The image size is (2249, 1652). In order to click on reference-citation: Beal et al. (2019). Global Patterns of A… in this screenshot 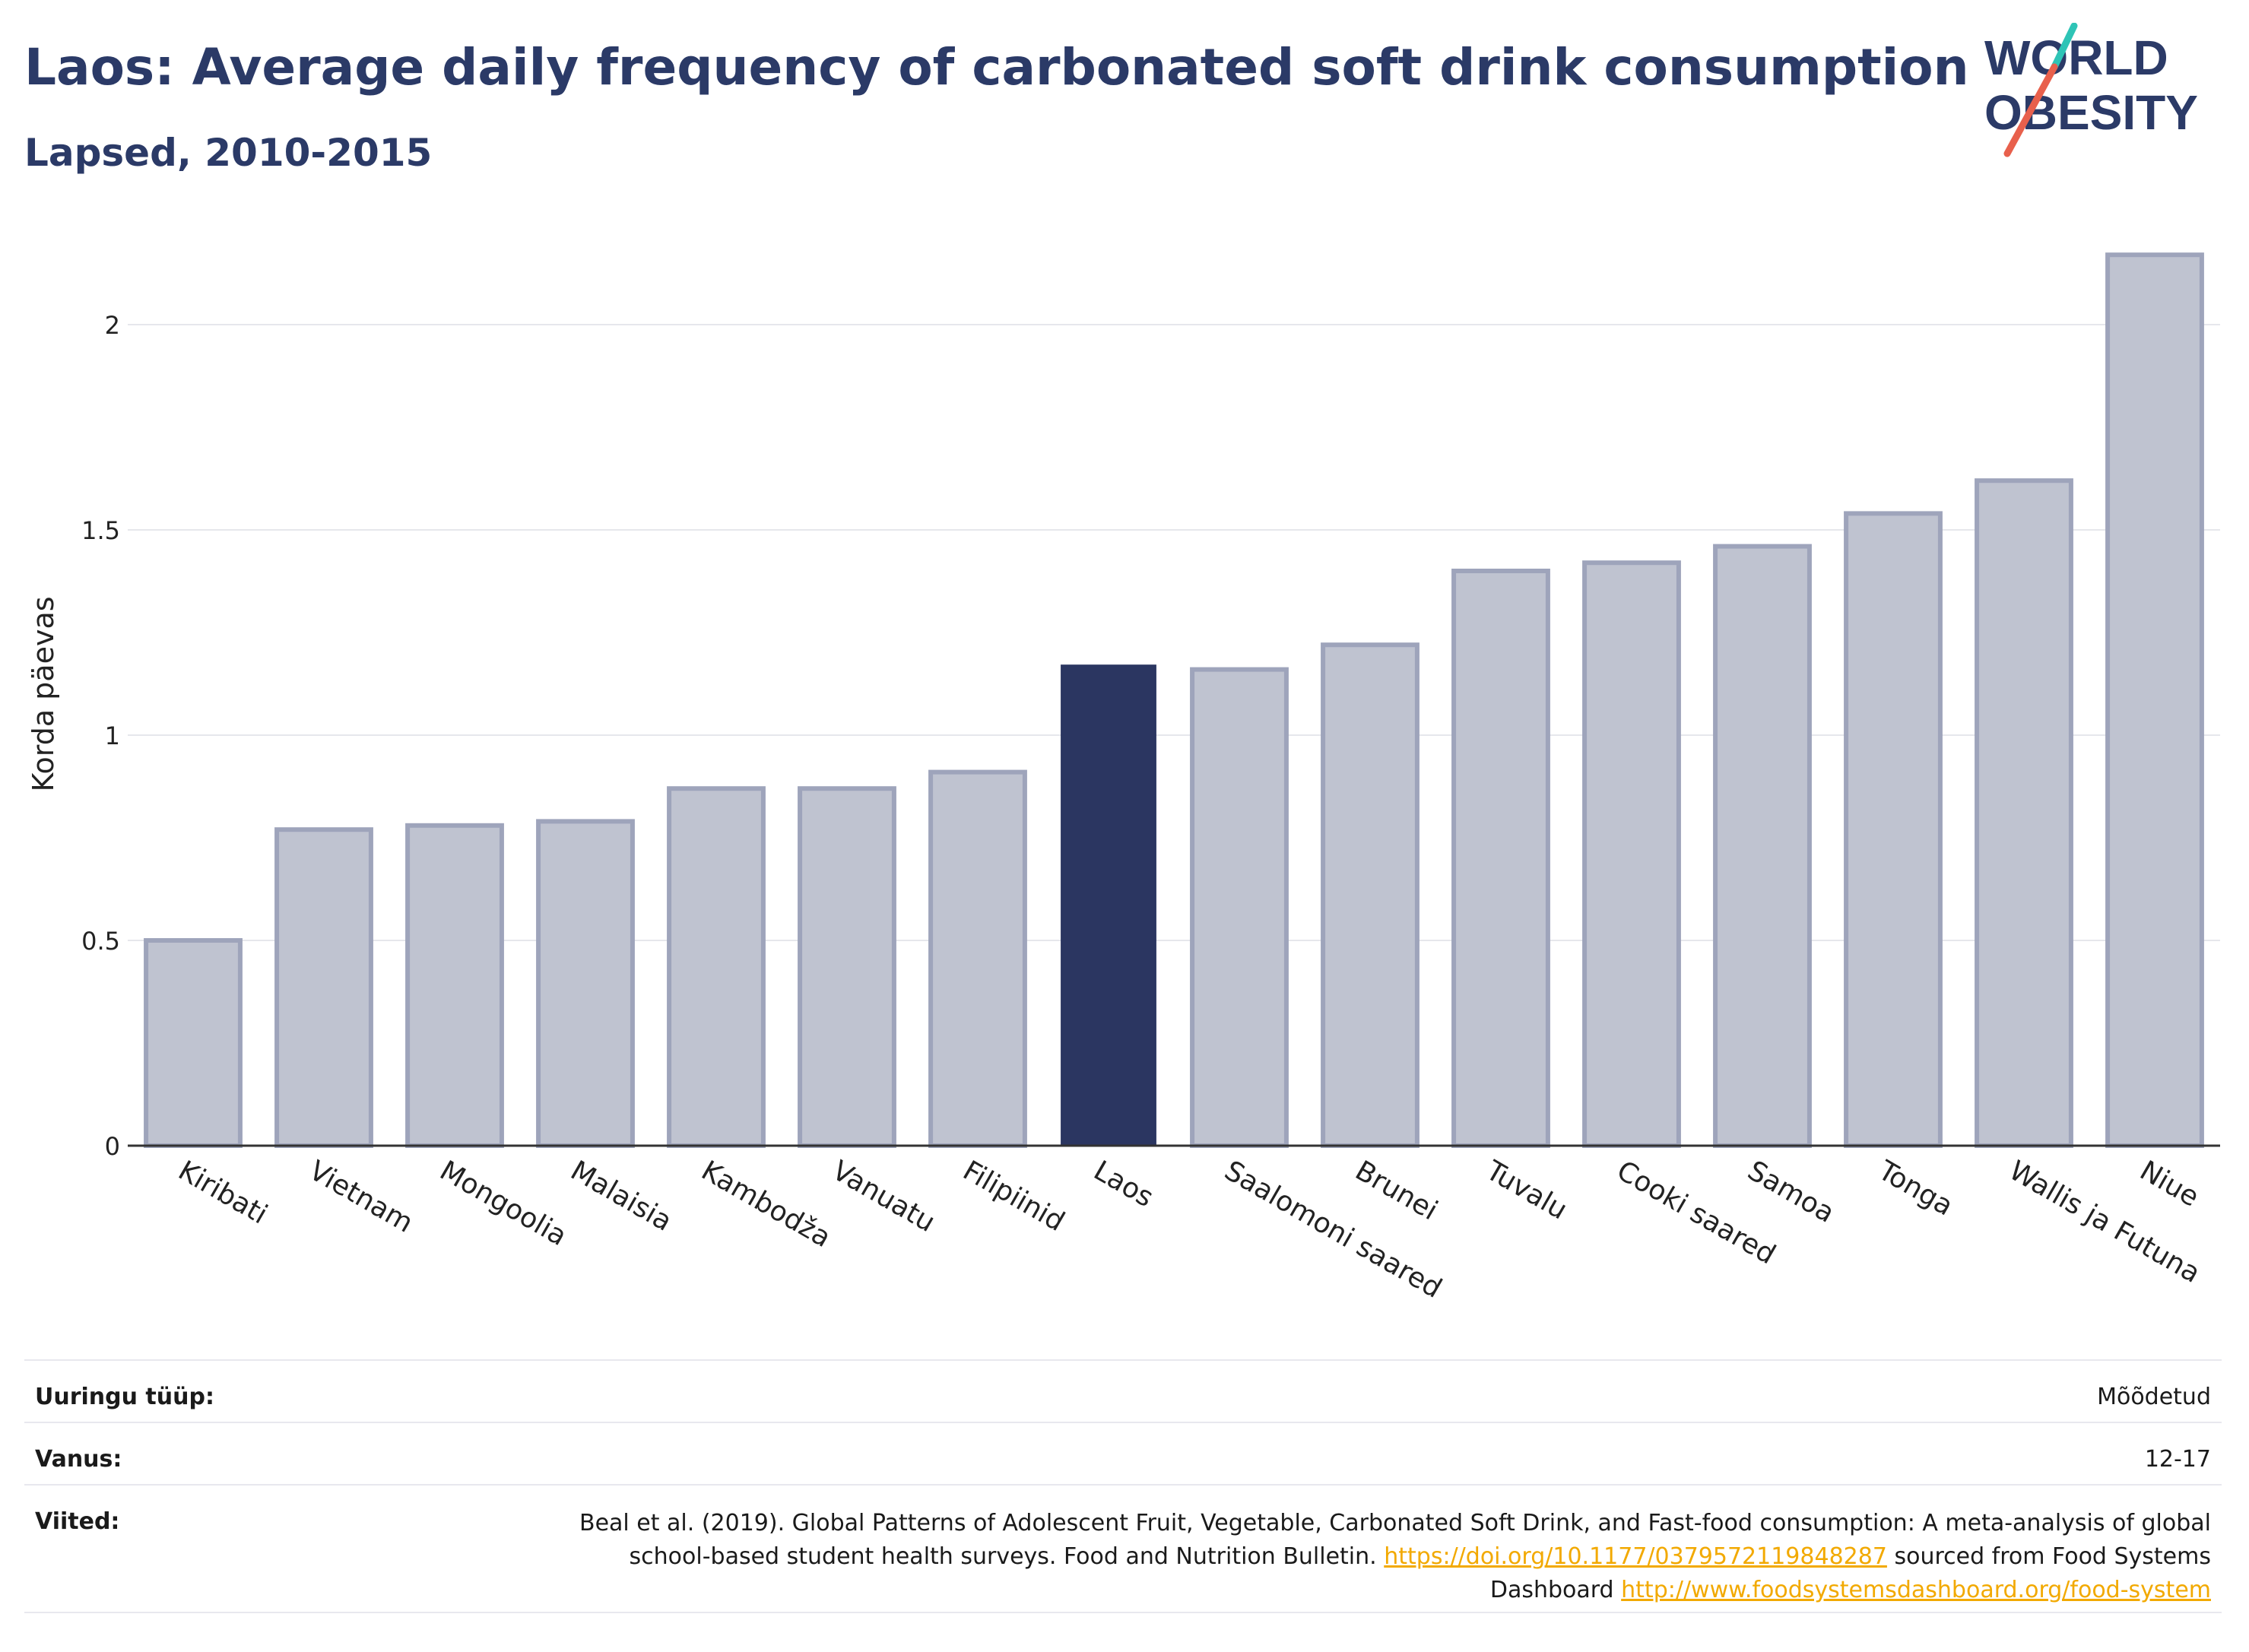, I will do `click(1395, 1540)`.